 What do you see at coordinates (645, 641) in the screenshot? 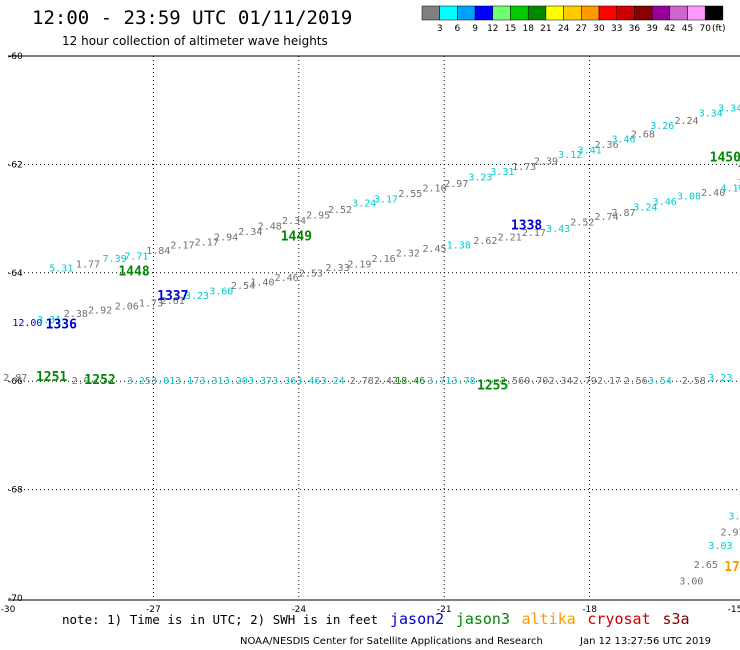
I see `footer-timestamp: Jan 12 13:27:56 UTC 2019` at bounding box center [645, 641].